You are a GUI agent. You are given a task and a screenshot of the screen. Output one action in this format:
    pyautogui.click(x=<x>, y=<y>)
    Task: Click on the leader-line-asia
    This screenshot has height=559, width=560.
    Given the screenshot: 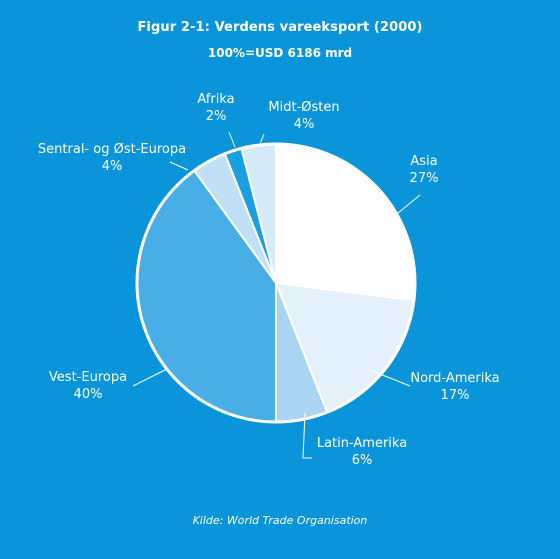 What is the action you would take?
    pyautogui.click(x=406, y=206)
    